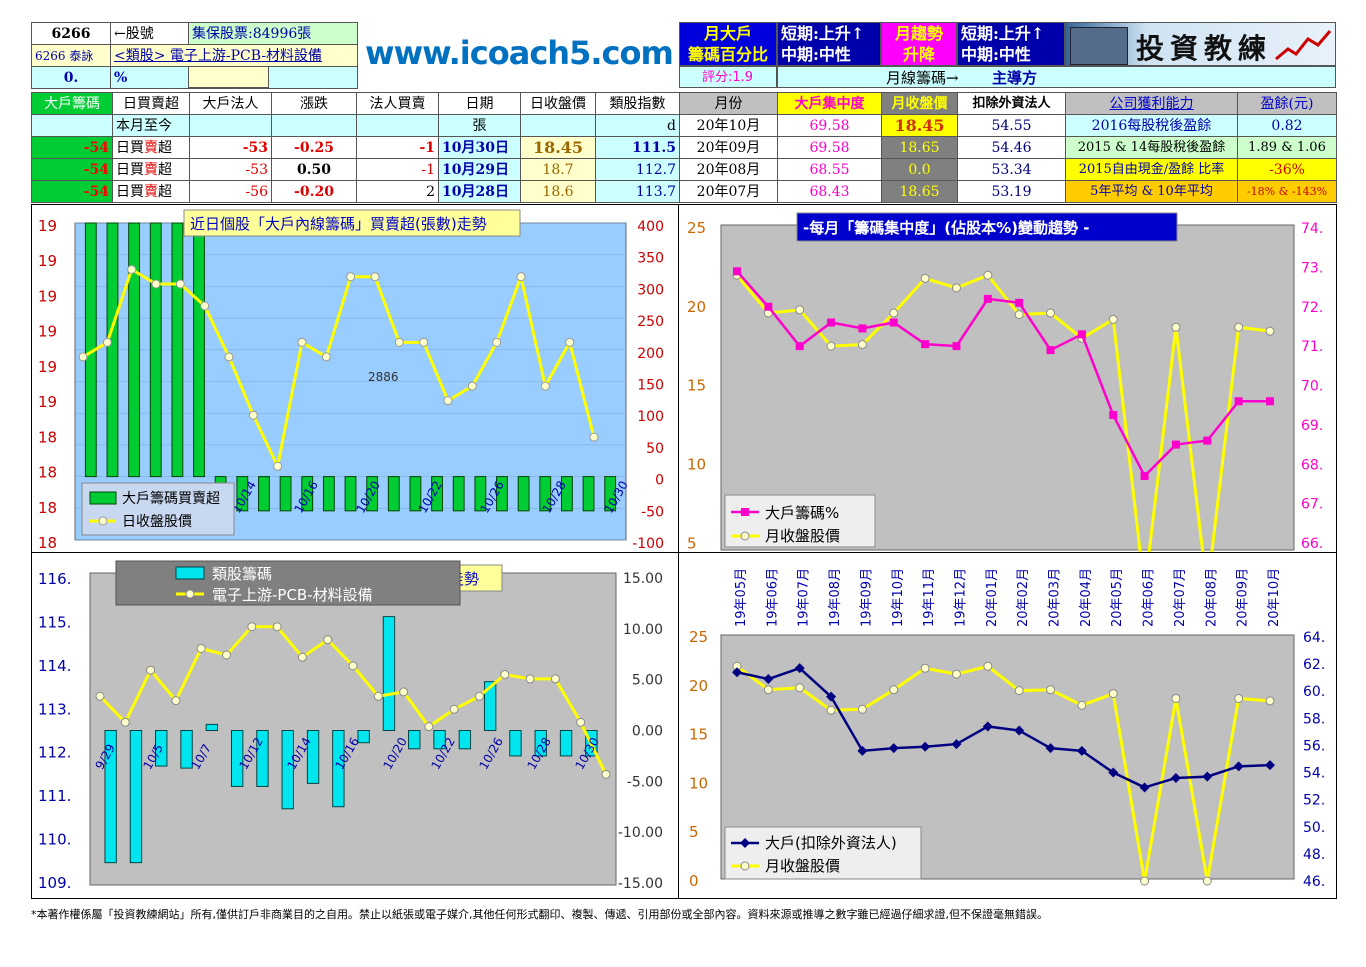 Image resolution: width=1366 pixels, height=967 pixels. Describe the element at coordinates (800, 521) in the screenshot. I see `legend-box` at that location.